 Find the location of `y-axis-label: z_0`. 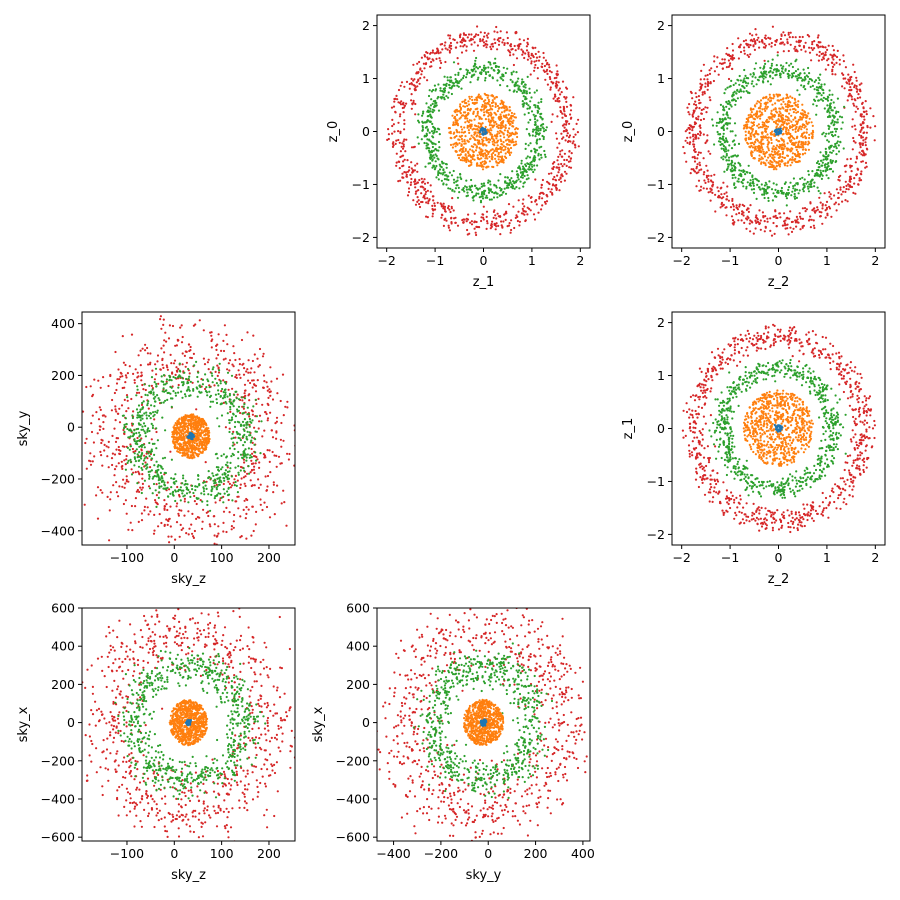

y-axis-label: z_0 is located at coordinates (333, 132).